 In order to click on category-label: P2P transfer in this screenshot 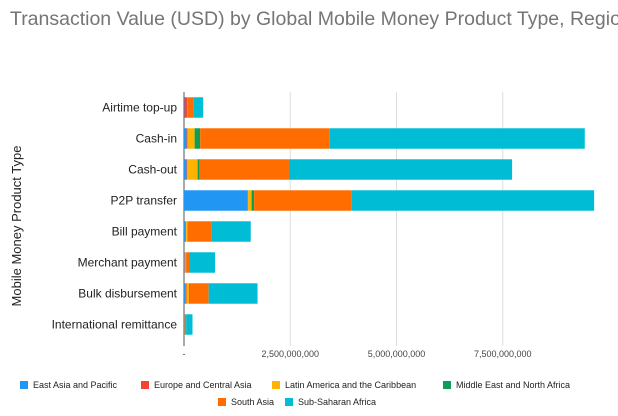, I will do `click(144, 201)`.